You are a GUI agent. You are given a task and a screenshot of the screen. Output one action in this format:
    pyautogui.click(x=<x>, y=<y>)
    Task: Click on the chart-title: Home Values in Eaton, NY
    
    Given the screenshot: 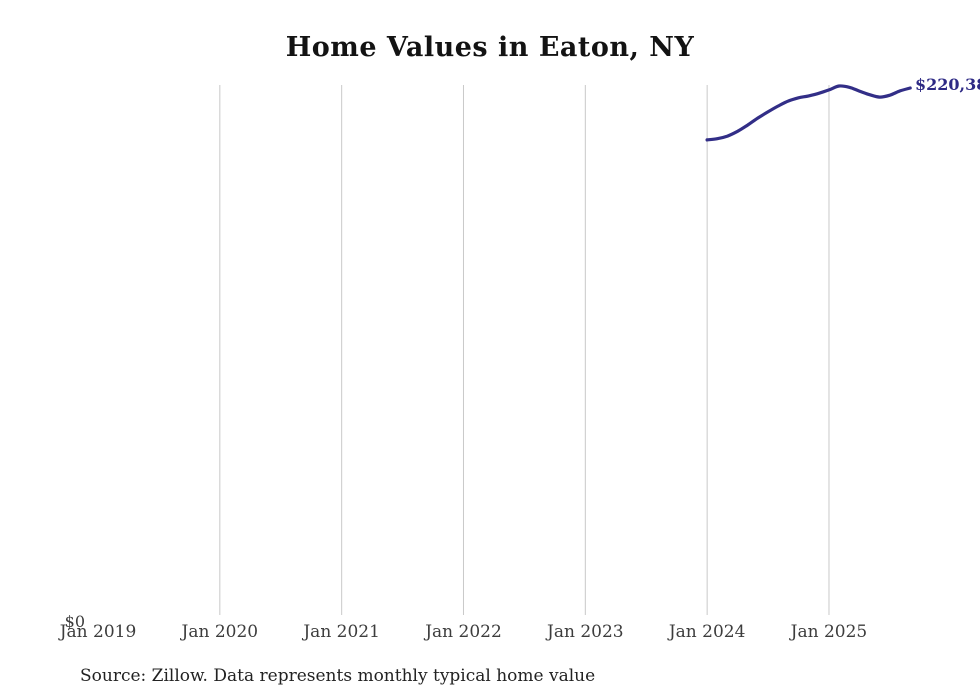 What is the action you would take?
    pyautogui.click(x=490, y=47)
    